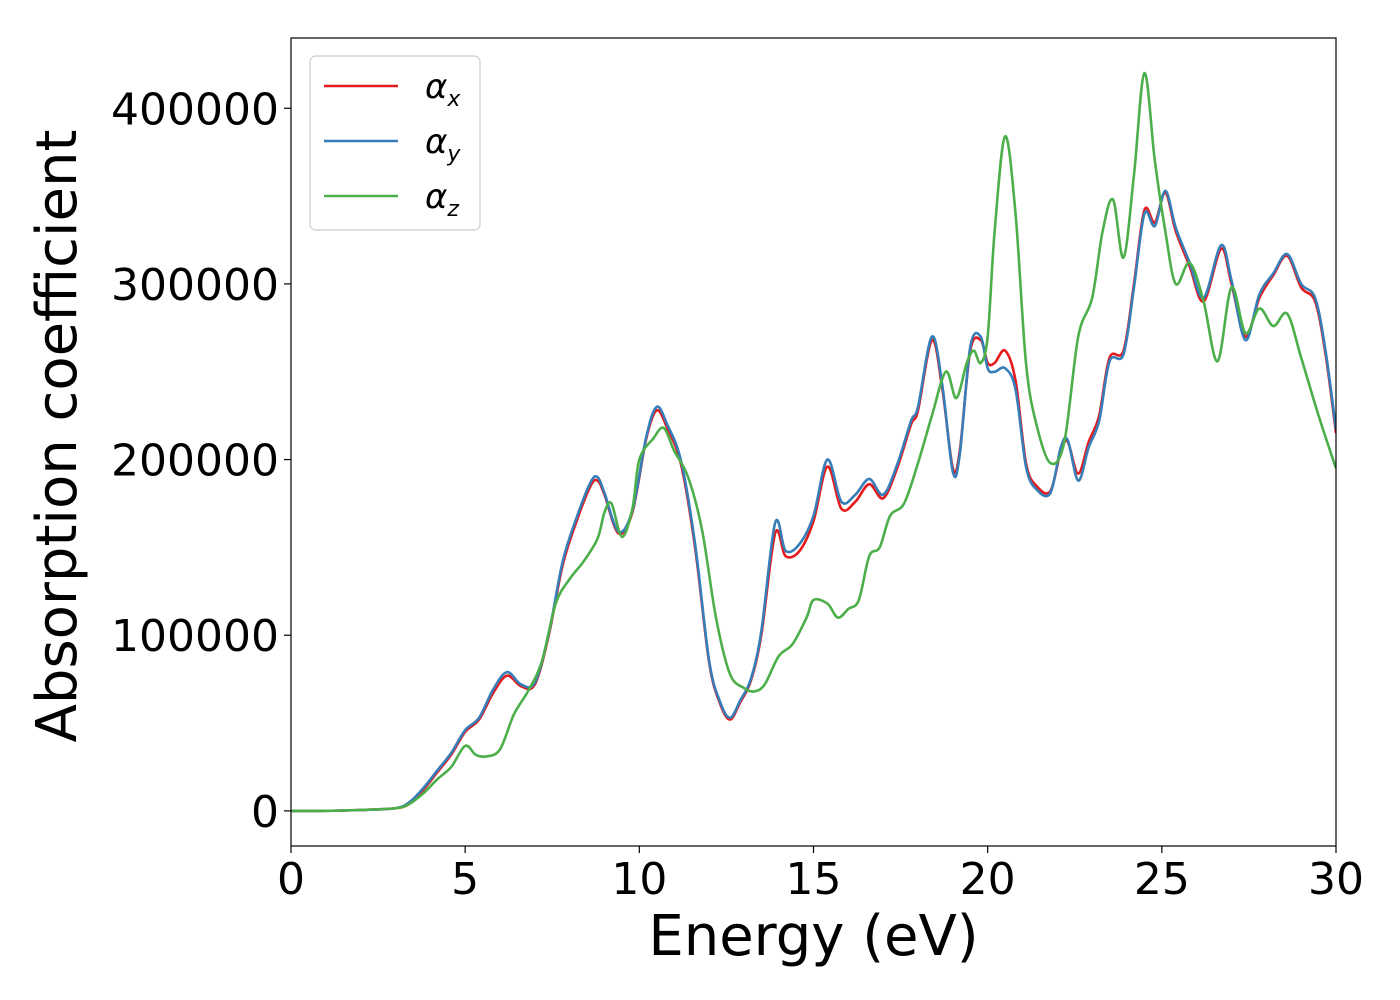 The image size is (1400, 1000). I want to click on legend-label-y: αy, so click(443, 144).